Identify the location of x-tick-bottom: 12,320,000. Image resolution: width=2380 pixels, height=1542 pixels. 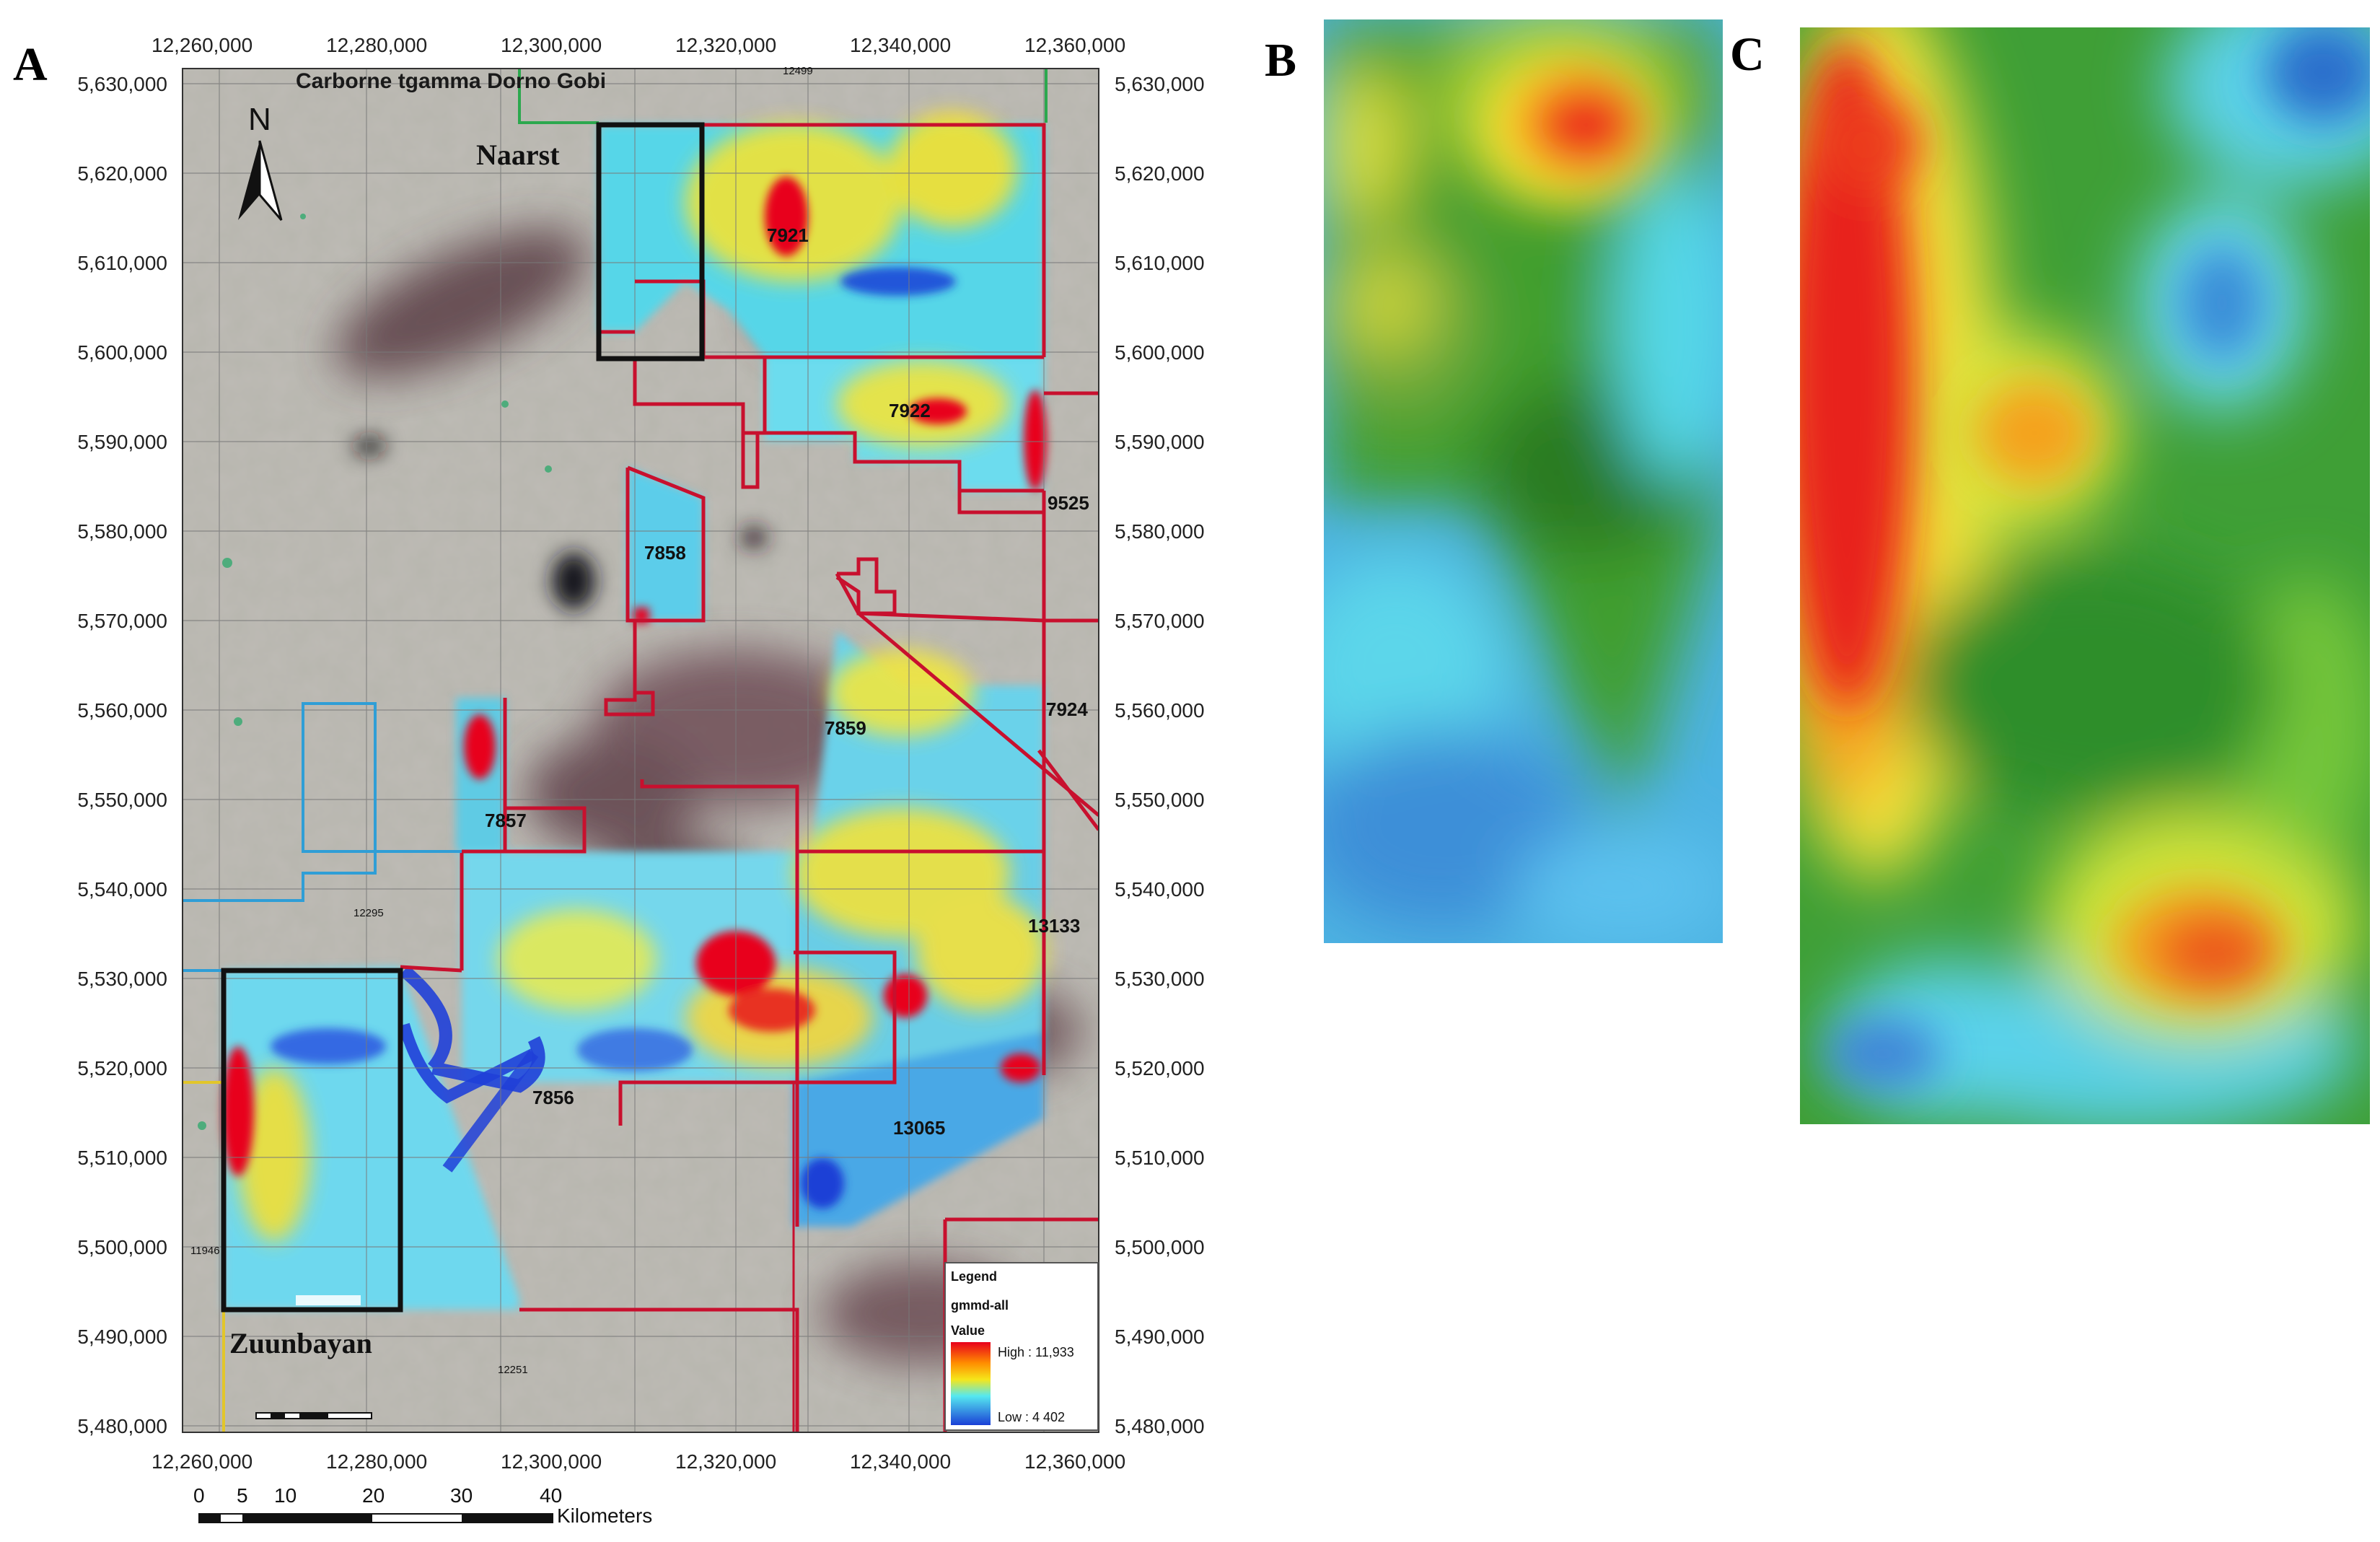
(725, 1461).